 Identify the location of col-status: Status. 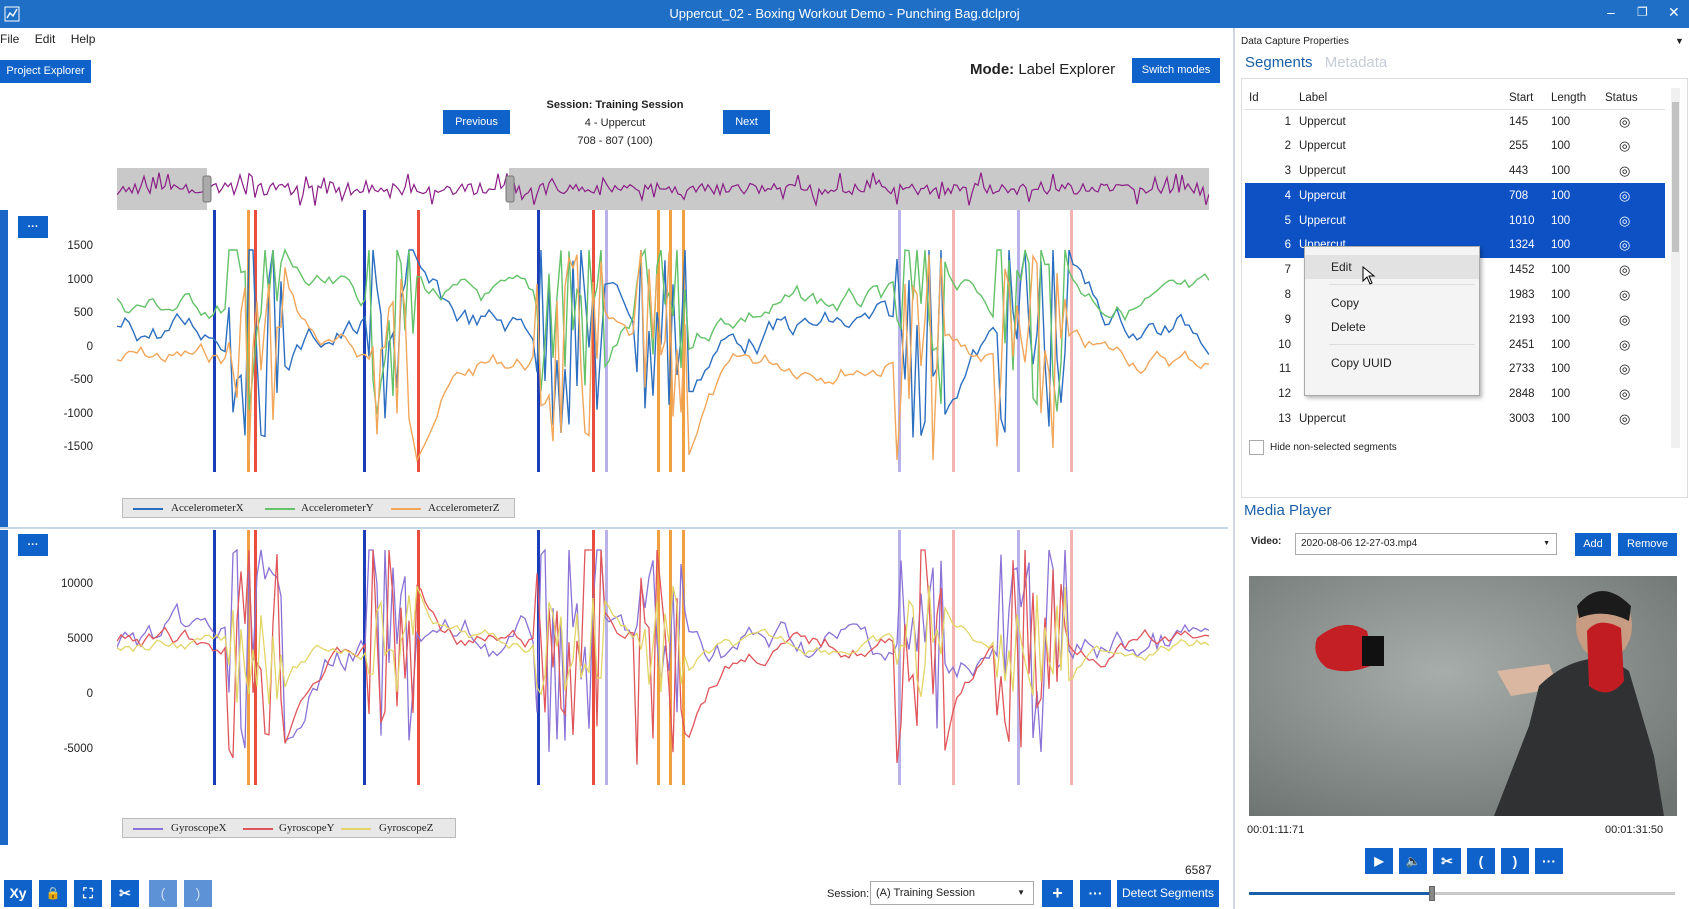
(1633, 98).